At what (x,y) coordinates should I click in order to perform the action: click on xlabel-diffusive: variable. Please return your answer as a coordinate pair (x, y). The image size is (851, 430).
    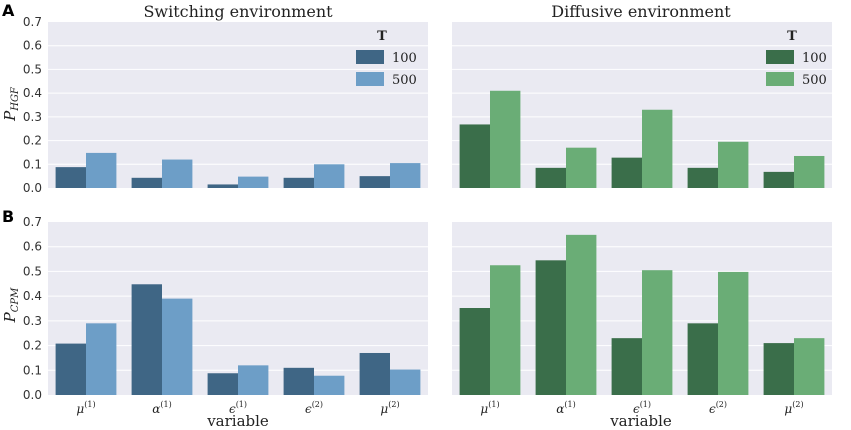
    Looking at the image, I should click on (640, 421).